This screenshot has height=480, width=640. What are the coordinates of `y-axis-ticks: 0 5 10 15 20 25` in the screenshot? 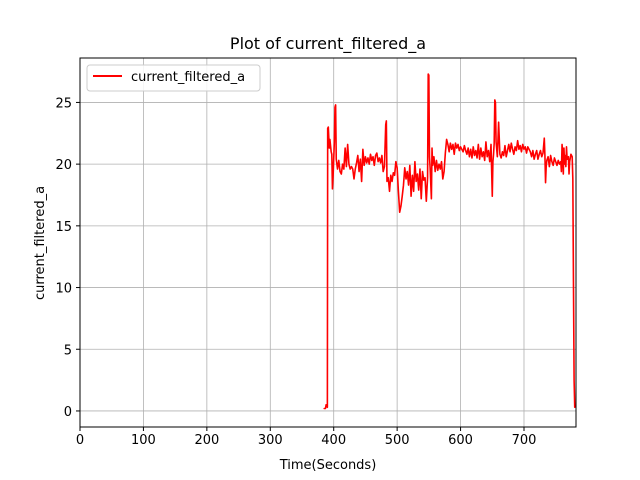 It's located at (67, 258).